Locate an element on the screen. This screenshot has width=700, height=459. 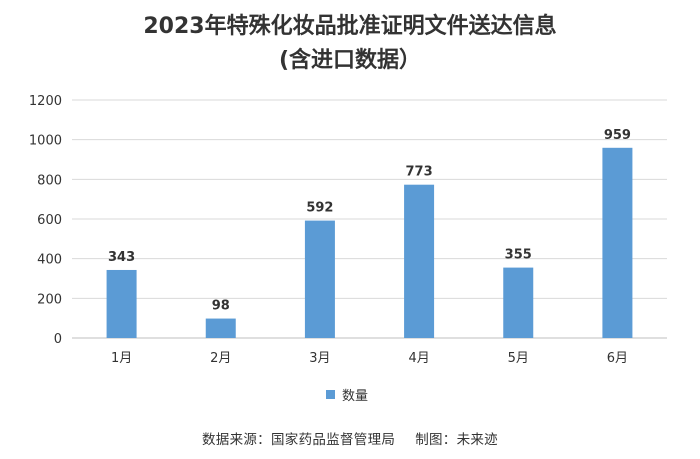
source-note: 数据来源：国家药品监督管理局 is located at coordinates (298, 440).